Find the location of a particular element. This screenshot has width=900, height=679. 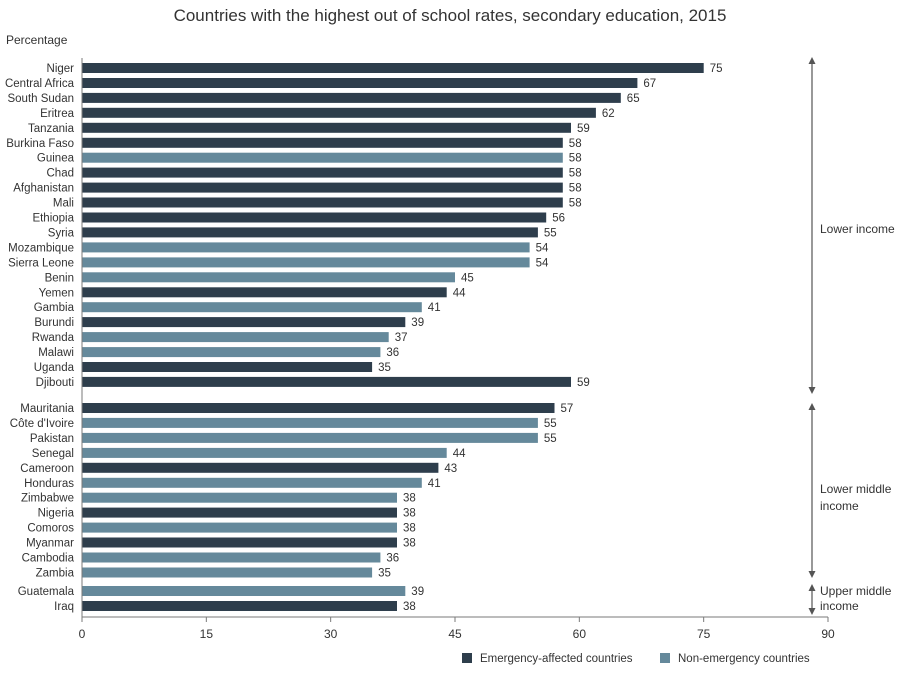

category-label: Zambia is located at coordinates (55, 574).